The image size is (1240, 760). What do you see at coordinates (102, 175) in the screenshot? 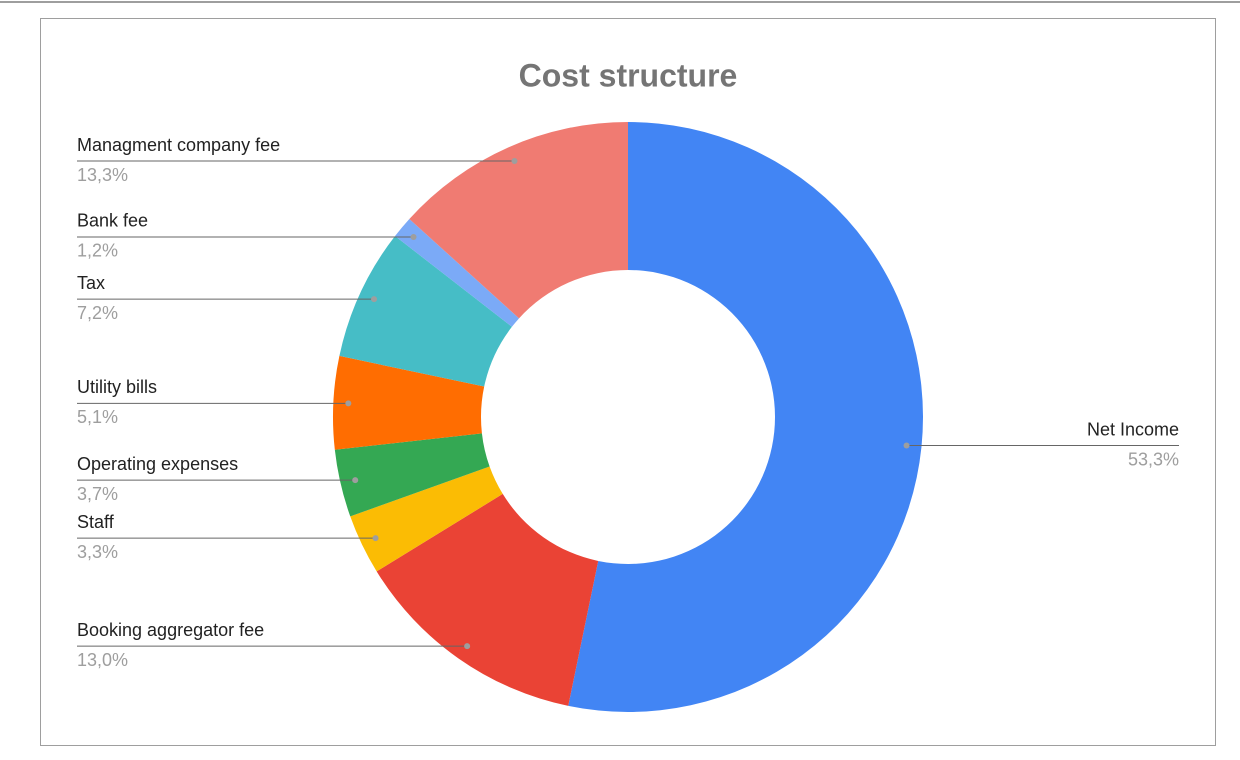
I see `slice-value: 13,3%` at bounding box center [102, 175].